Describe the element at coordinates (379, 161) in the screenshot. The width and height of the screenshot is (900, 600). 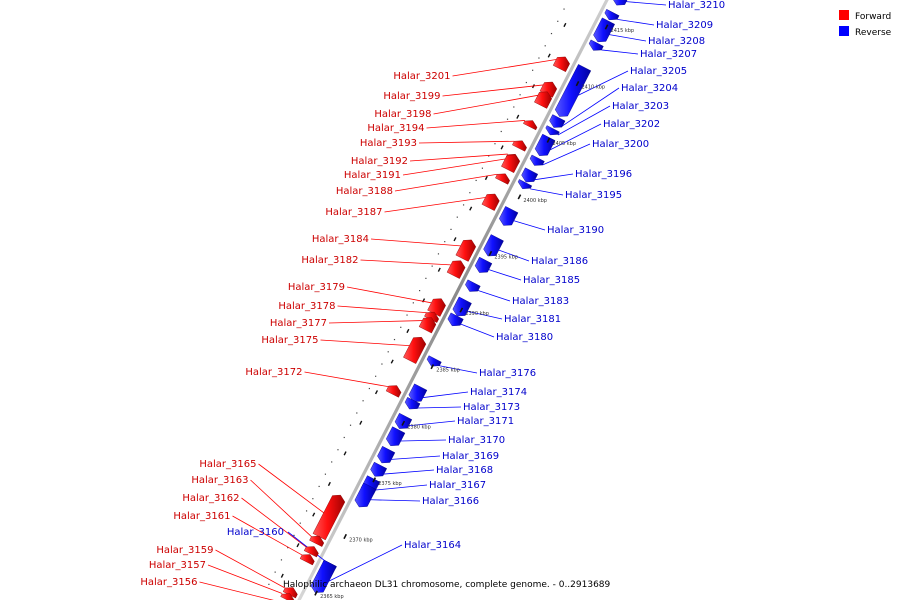
I see `forward-gene-label: Halar_3192` at that location.